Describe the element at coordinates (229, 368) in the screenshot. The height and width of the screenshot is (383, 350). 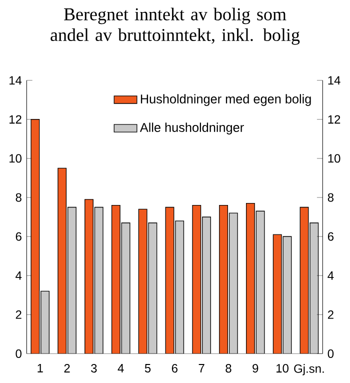
I see `x-tick-label: 8` at that location.